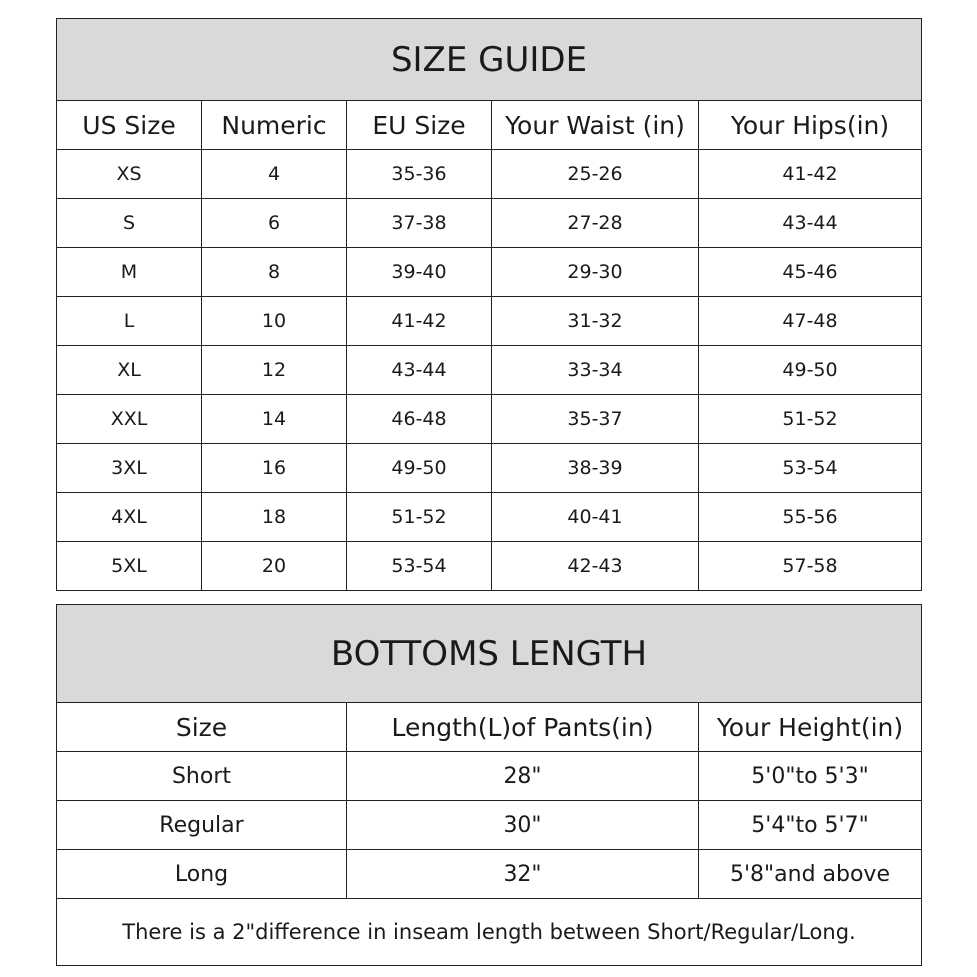  What do you see at coordinates (274, 223) in the screenshot?
I see `table-cell: 6` at bounding box center [274, 223].